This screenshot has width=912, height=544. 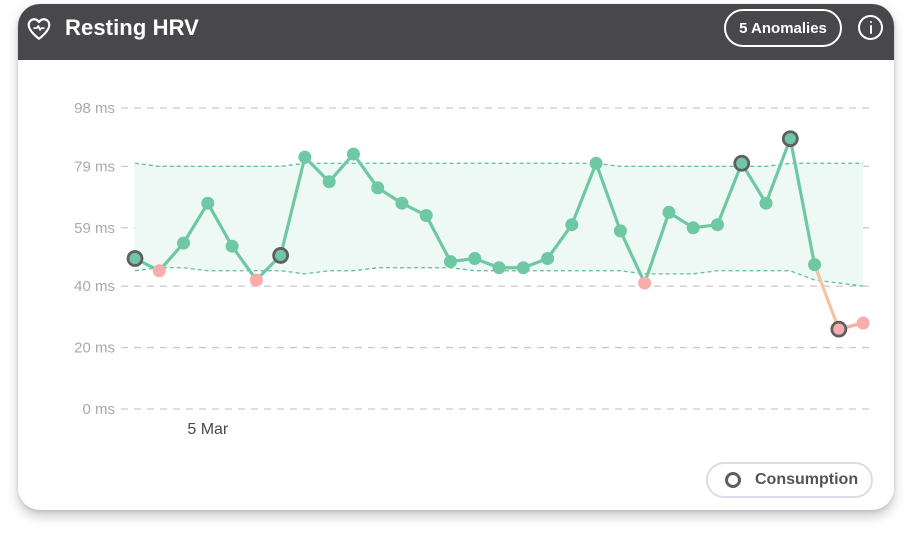 What do you see at coordinates (94, 166) in the screenshot?
I see `y-tick-label: 79 ms` at bounding box center [94, 166].